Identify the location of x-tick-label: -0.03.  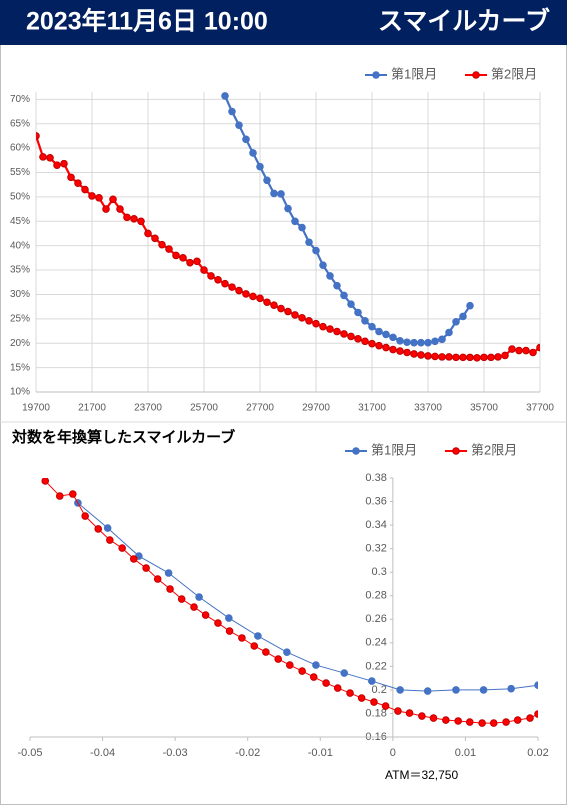
(175, 753).